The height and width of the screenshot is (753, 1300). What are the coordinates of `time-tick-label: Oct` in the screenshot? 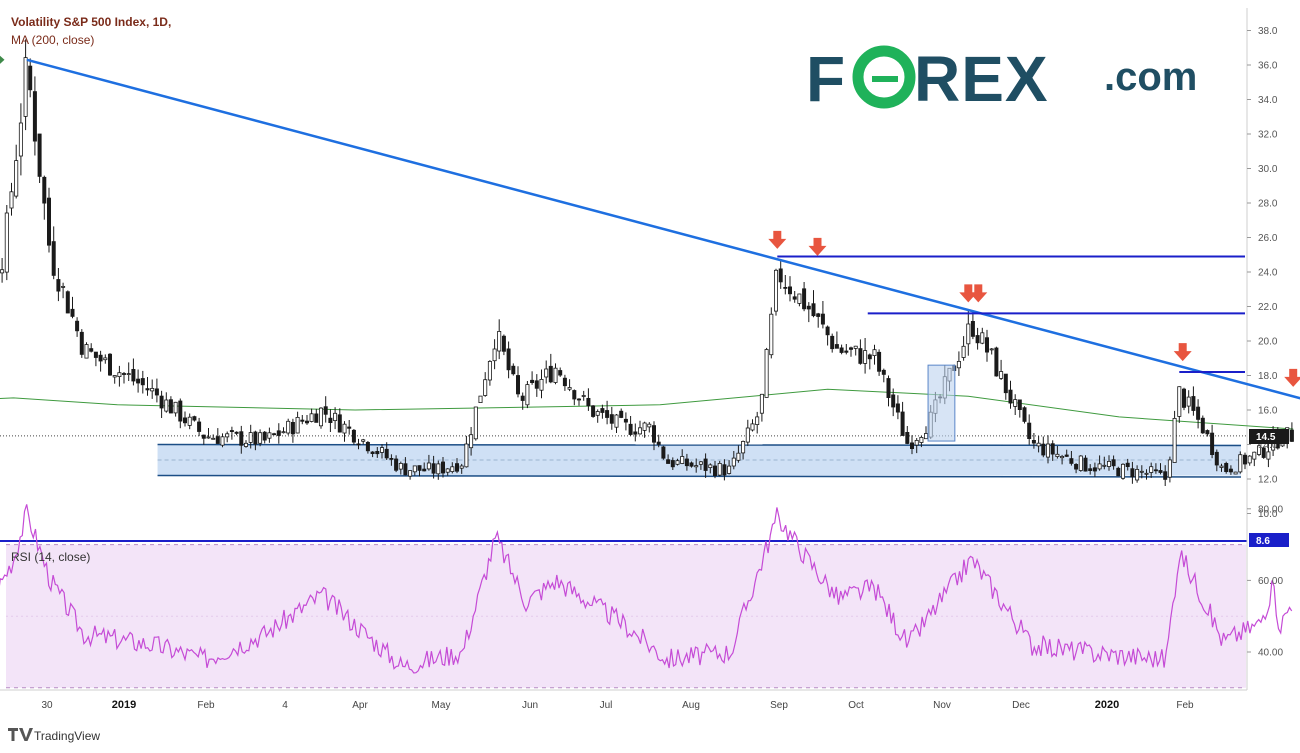 It's located at (856, 705).